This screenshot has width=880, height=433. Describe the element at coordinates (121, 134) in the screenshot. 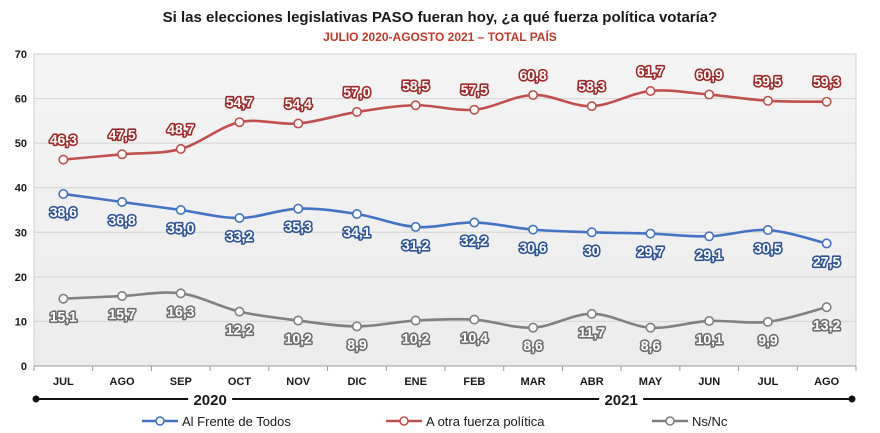

I see `data-label: 47,5` at that location.